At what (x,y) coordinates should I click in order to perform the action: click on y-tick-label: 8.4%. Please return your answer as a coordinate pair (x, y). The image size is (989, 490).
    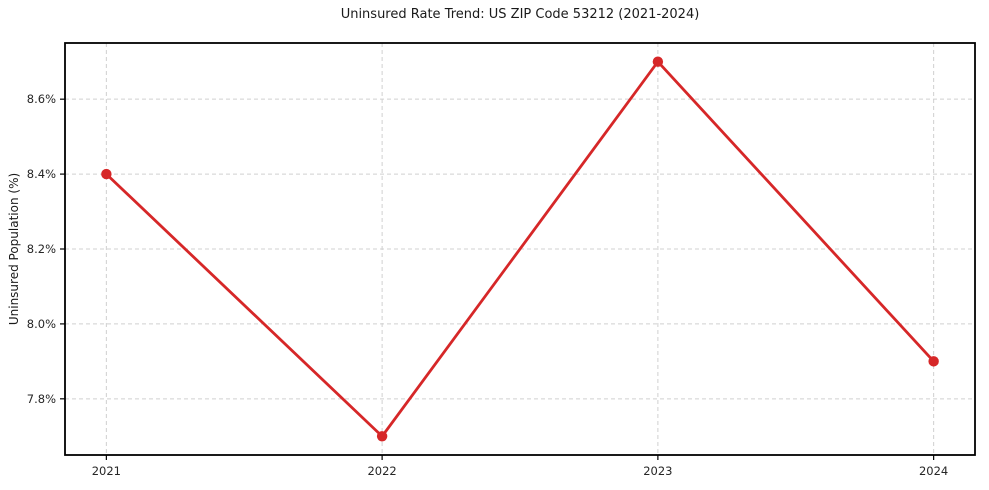
    Looking at the image, I should click on (41, 174).